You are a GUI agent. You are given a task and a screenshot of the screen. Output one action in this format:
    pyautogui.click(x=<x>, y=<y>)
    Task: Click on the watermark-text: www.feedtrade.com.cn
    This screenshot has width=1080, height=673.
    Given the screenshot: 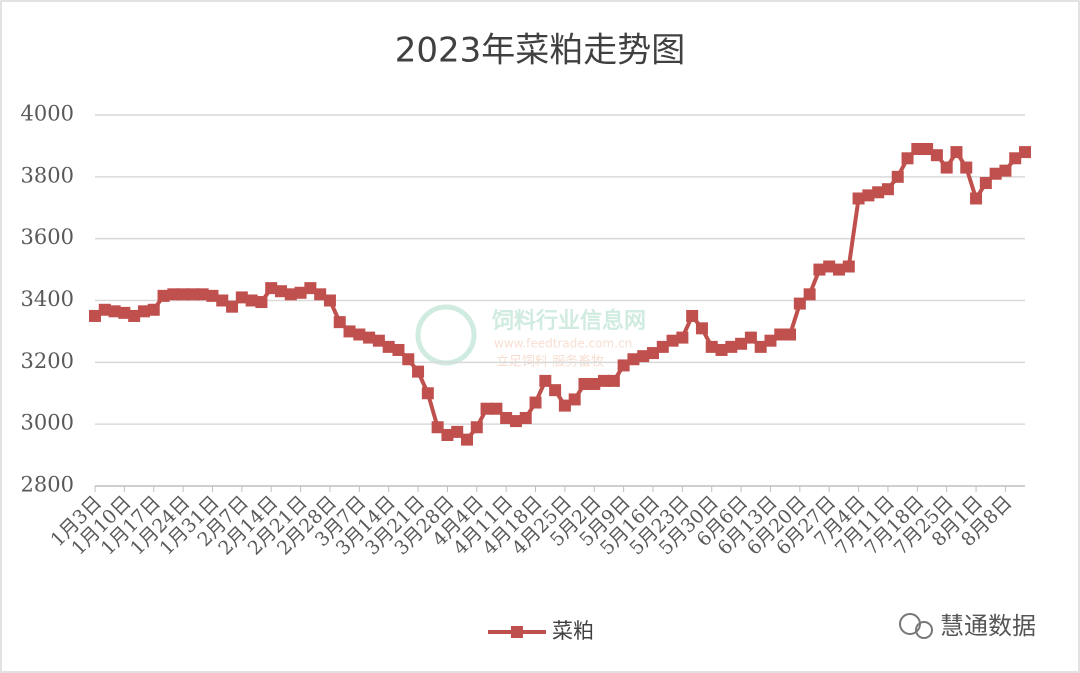 What is the action you would take?
    pyautogui.click(x=563, y=344)
    